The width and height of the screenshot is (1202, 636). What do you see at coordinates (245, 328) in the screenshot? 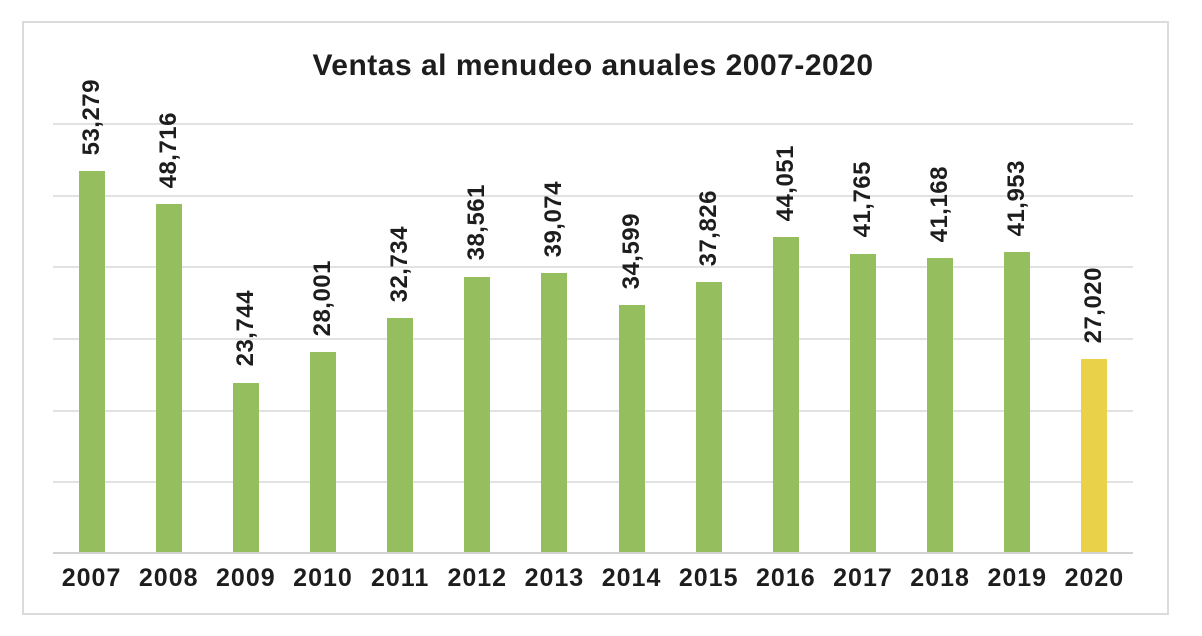
I see `bar-value-label: 23,744` at bounding box center [245, 328].